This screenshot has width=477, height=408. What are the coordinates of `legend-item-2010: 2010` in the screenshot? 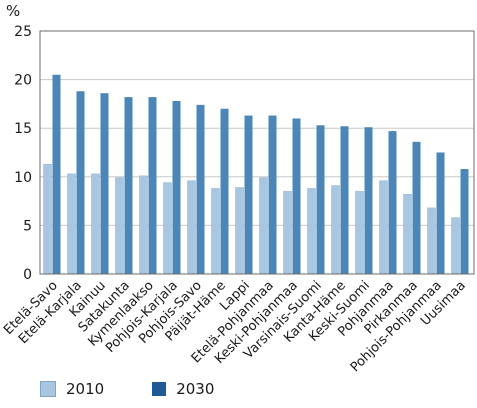 It's located at (72, 389).